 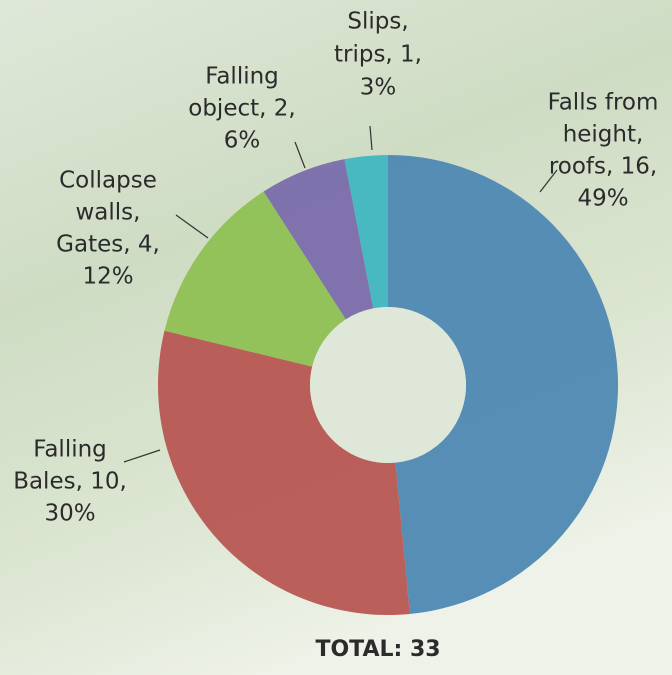 I want to click on slice-label: 30%, so click(x=69, y=514).